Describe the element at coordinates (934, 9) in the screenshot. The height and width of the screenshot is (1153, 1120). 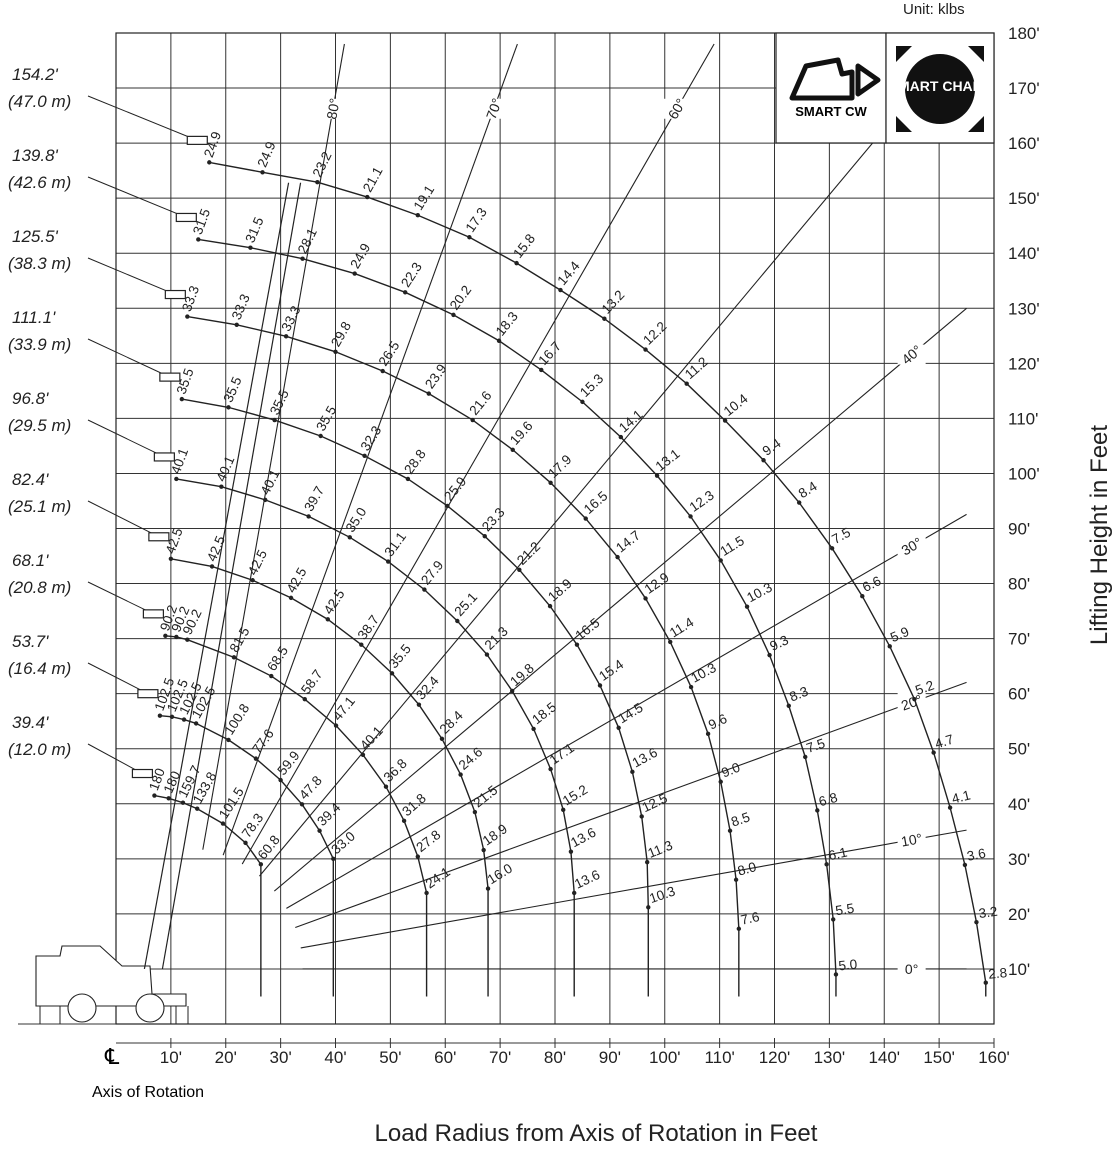
I see `unit-label: Unit: klbs` at that location.